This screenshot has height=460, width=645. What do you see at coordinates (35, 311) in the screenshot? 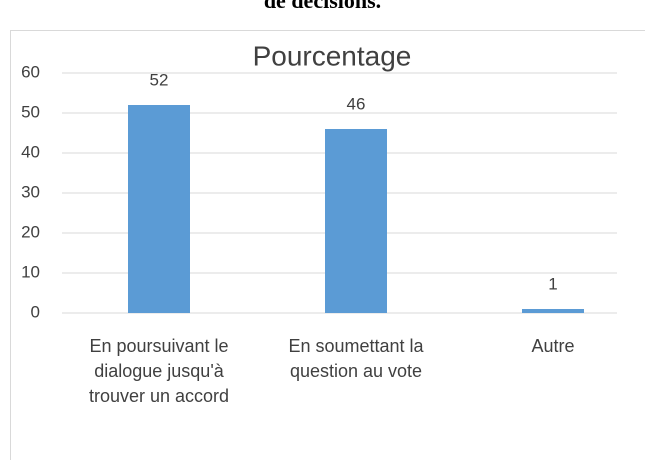
I see `y-tick-label: 0` at bounding box center [35, 311].